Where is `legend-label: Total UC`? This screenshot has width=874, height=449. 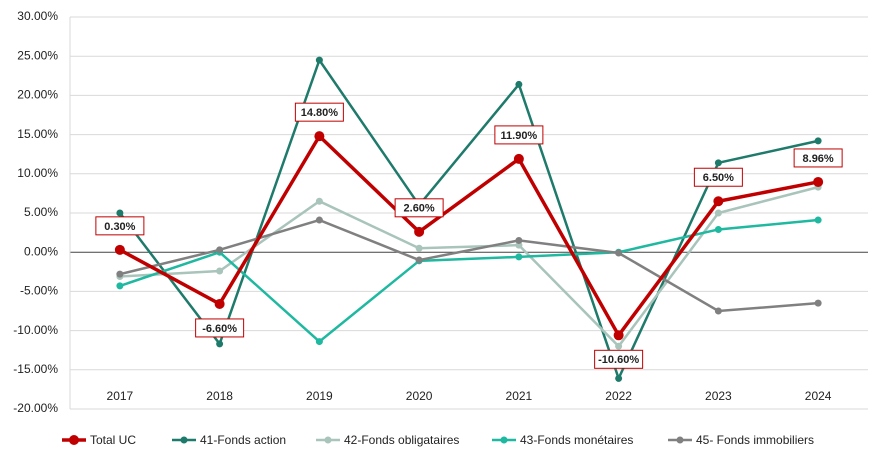 legend-label: Total UC is located at coordinates (113, 440).